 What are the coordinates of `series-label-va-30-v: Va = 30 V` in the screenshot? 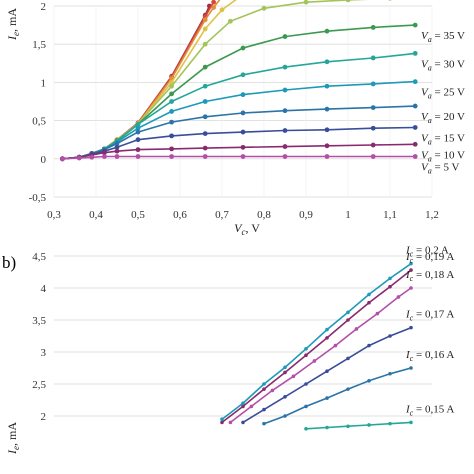 It's located at (443, 65).